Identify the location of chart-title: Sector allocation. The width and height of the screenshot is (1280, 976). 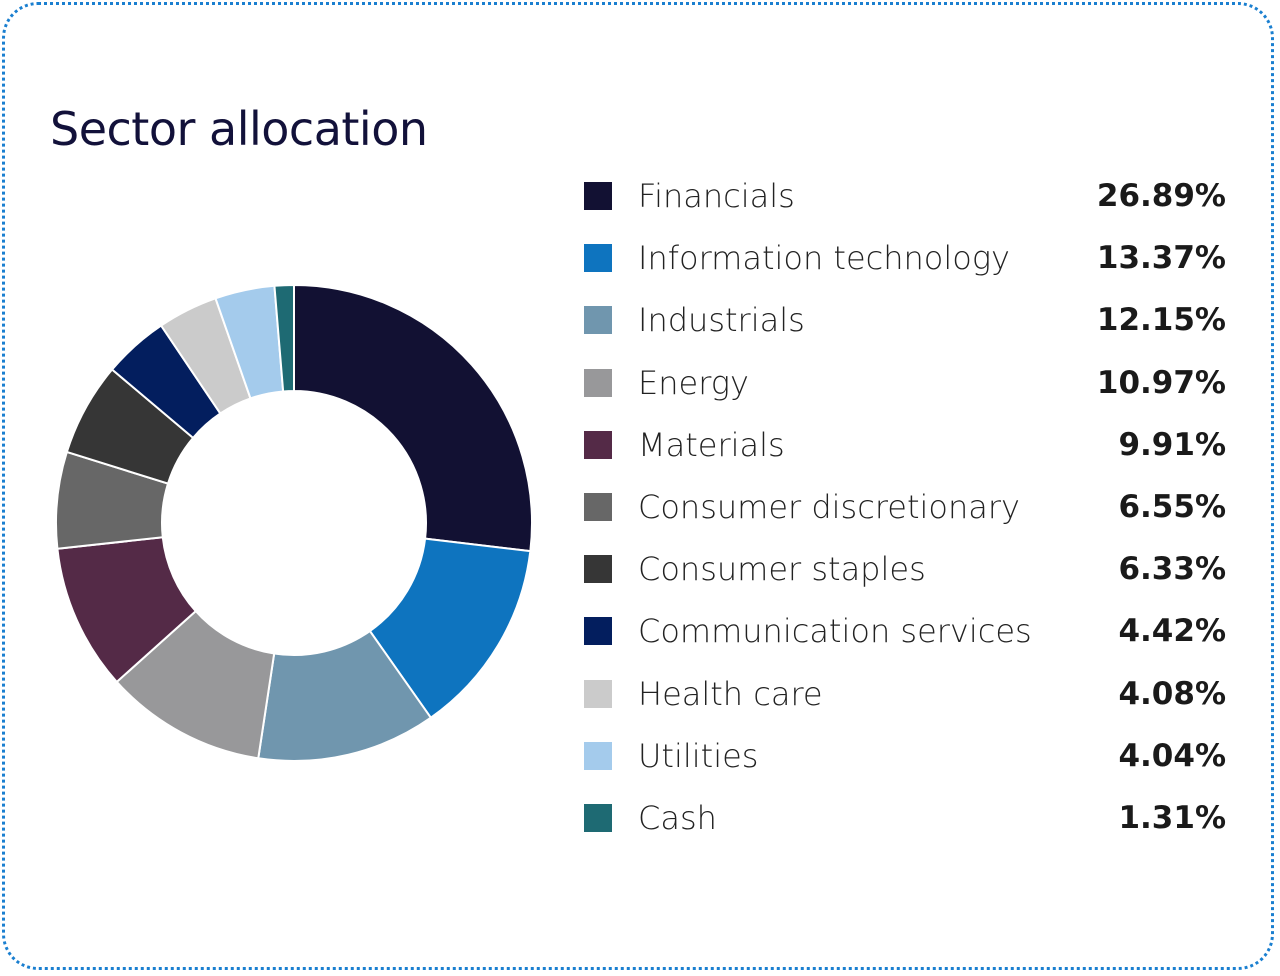
(239, 129).